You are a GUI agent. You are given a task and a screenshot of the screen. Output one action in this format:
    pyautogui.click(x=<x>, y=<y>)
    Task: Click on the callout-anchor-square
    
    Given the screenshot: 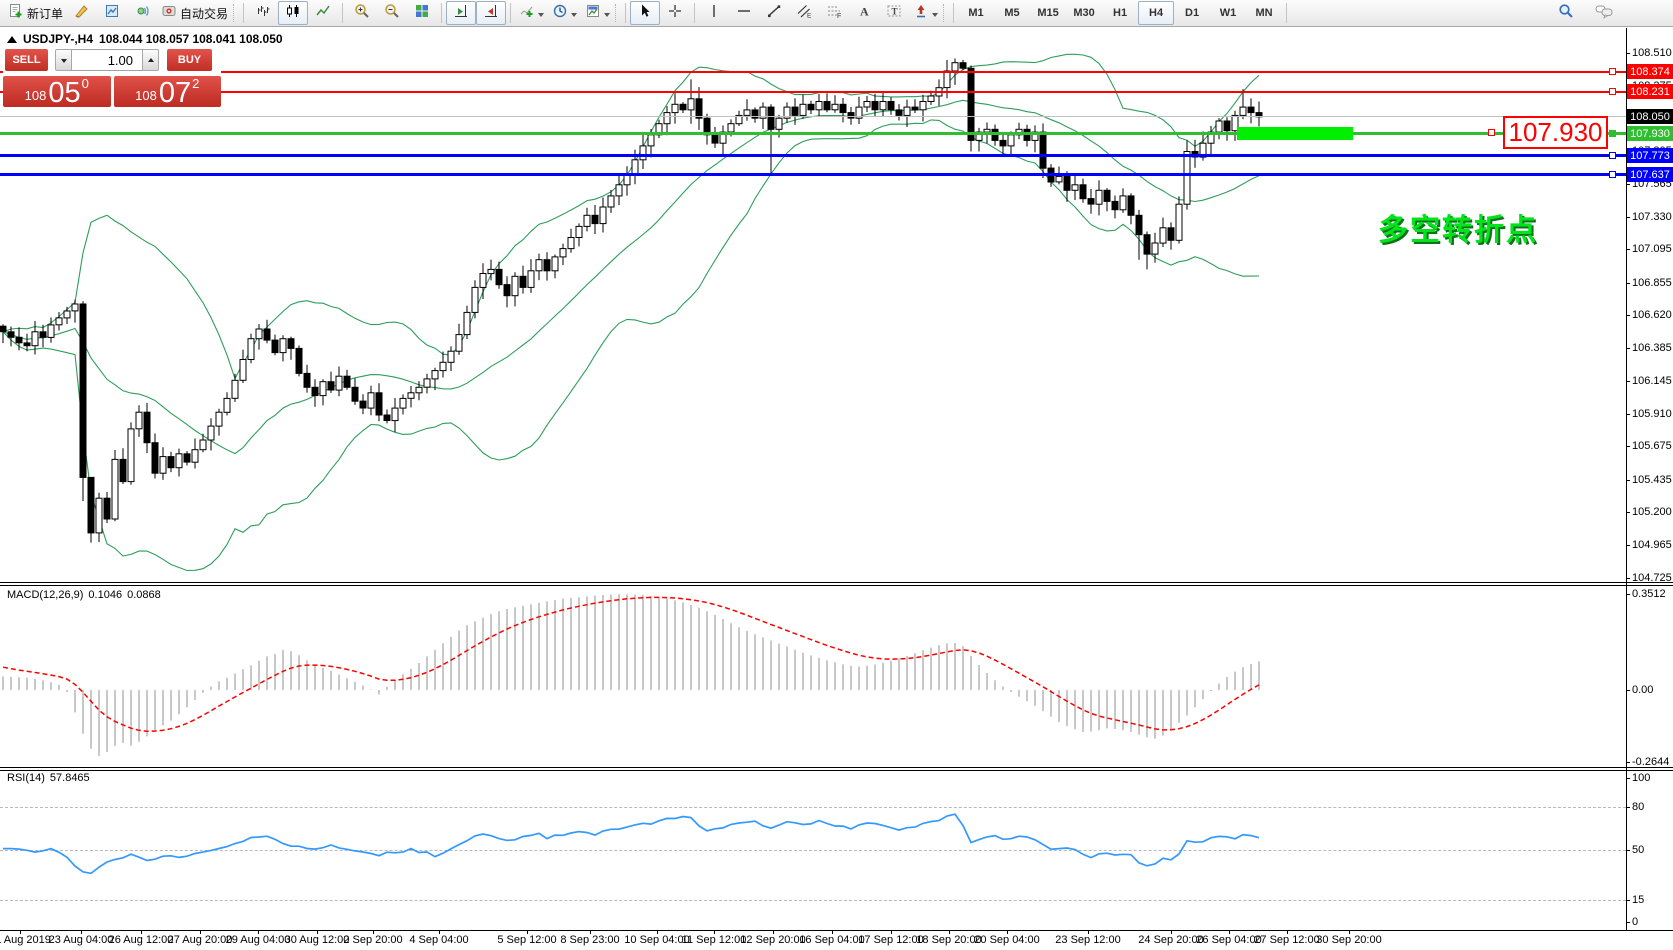 What is the action you would take?
    pyautogui.click(x=1491, y=132)
    